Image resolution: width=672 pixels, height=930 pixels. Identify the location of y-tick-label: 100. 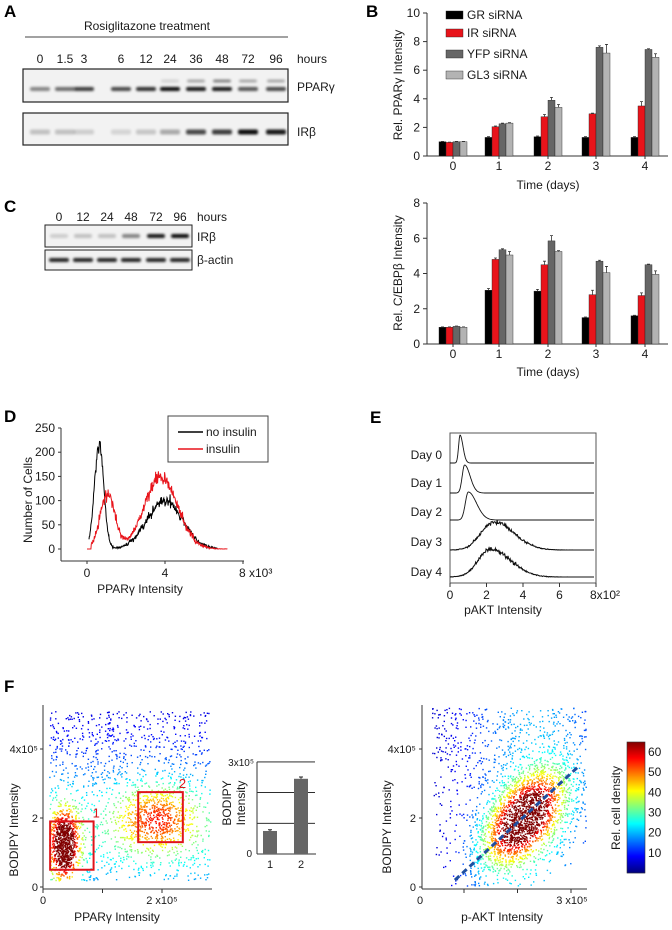
(45, 501).